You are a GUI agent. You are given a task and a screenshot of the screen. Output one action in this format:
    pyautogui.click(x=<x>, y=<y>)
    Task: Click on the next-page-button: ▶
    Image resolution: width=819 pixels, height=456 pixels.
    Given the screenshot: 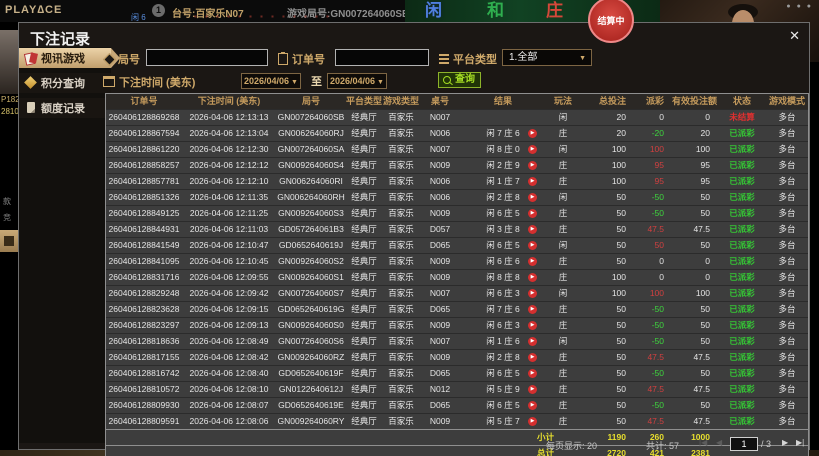 What is the action you would take?
    pyautogui.click(x=785, y=442)
    